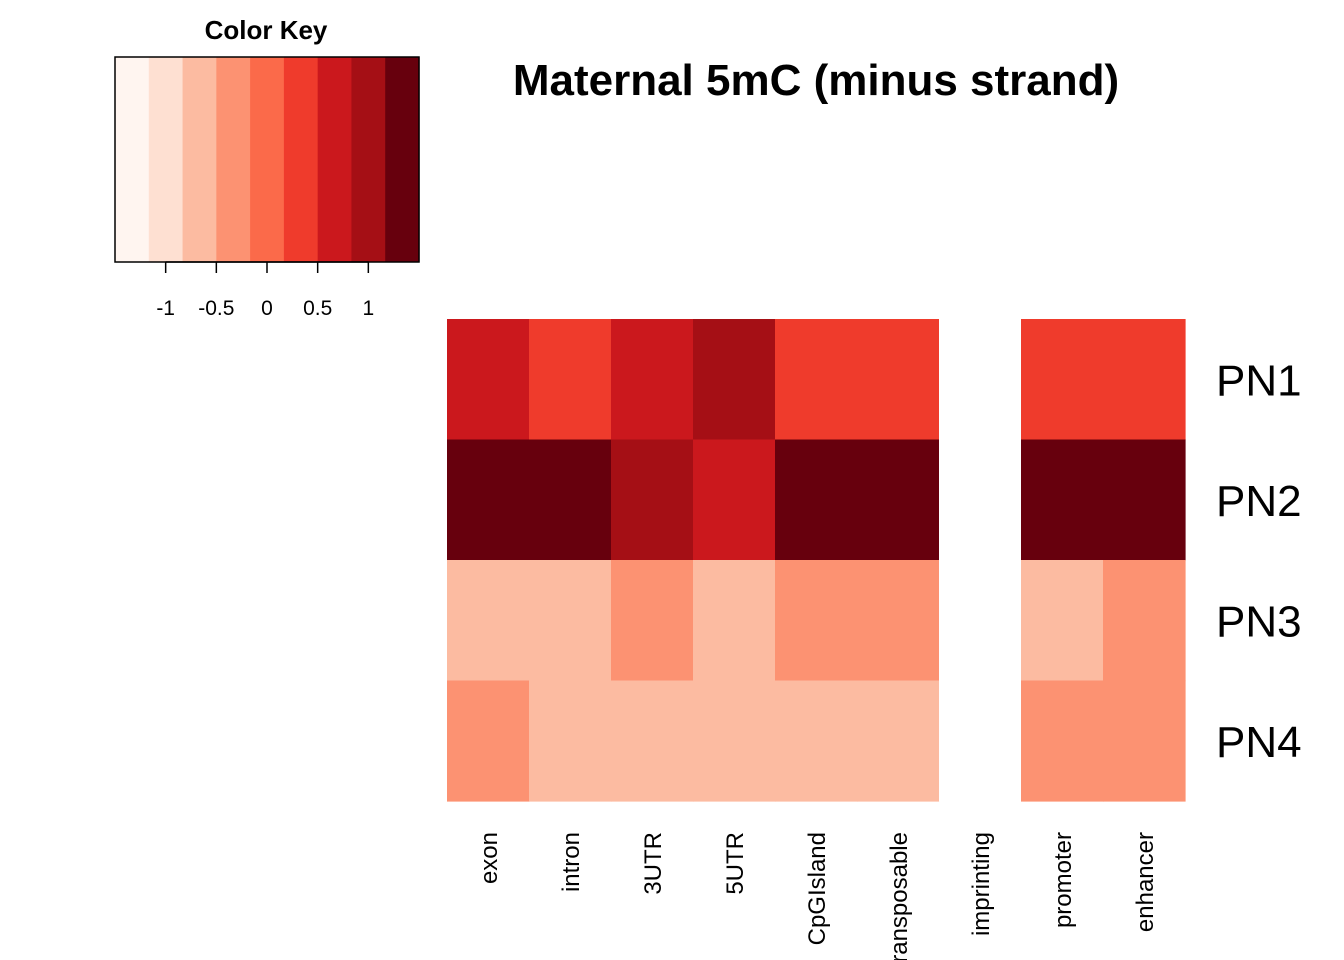 The width and height of the screenshot is (1344, 960). What do you see at coordinates (1259, 561) in the screenshot?
I see `row-labels: PN1 PN2 PN3 PN4` at bounding box center [1259, 561].